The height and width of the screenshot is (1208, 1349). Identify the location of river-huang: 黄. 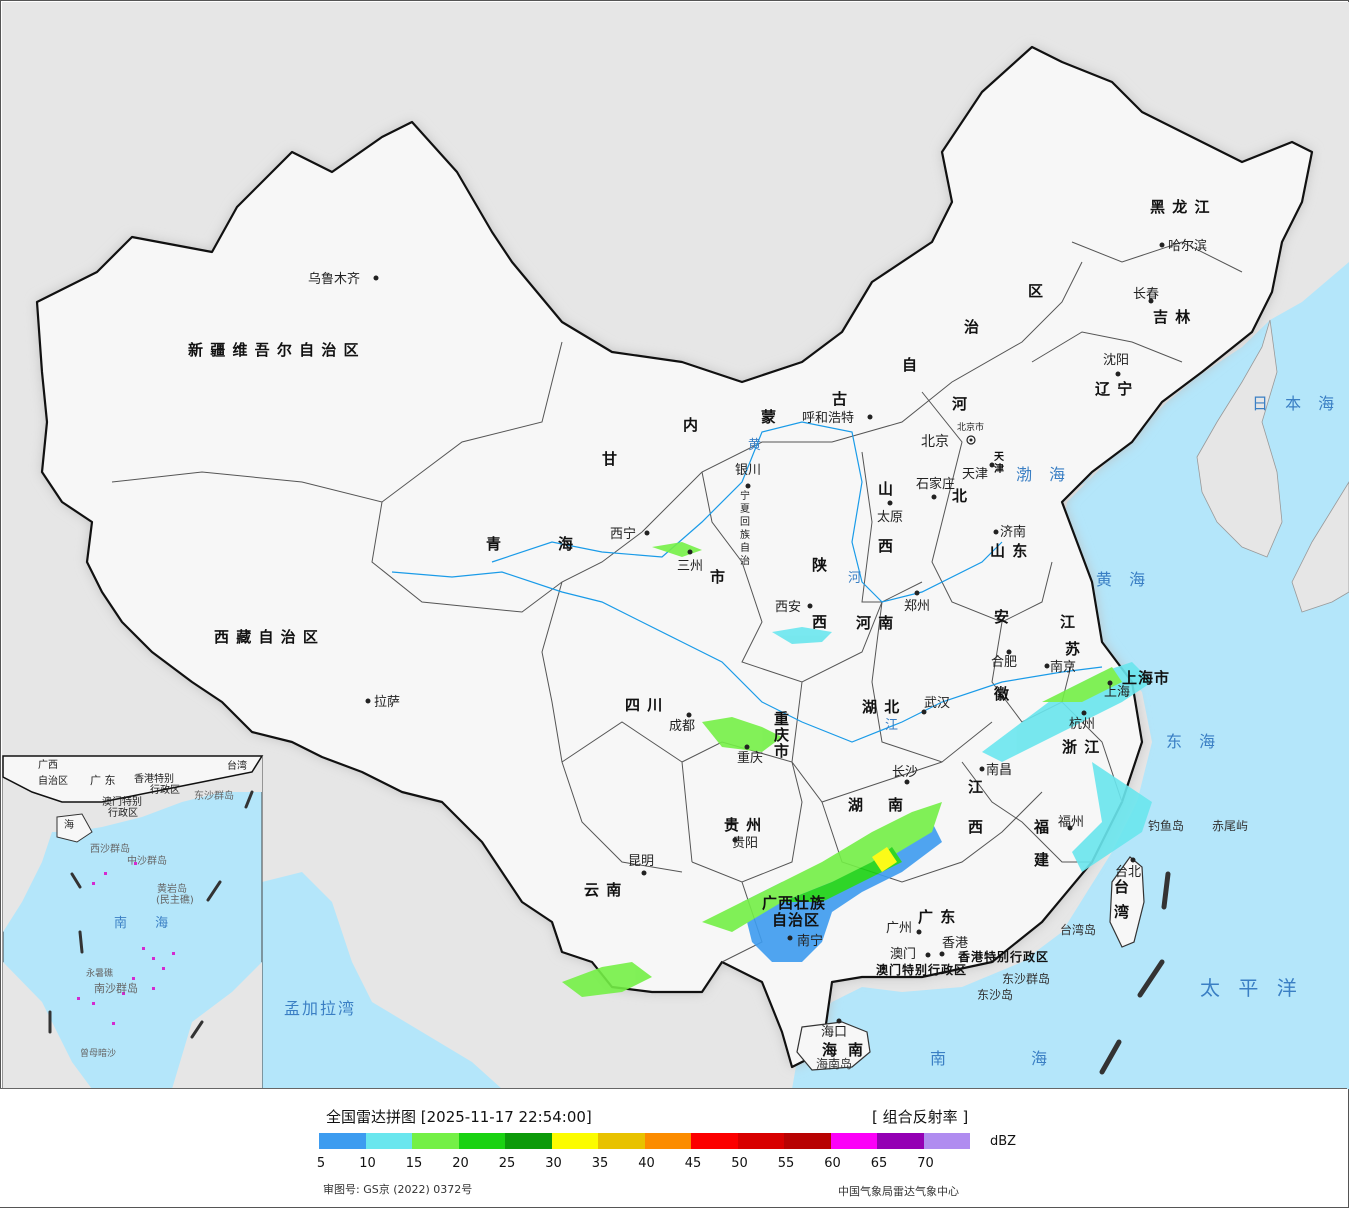
(754, 445).